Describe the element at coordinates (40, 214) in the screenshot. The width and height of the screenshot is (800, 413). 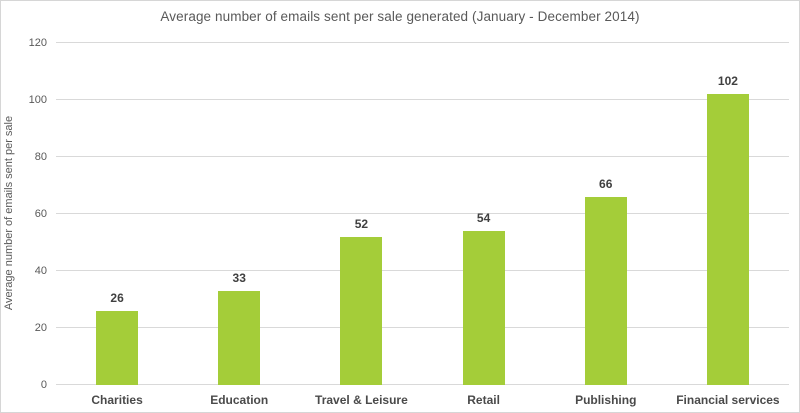
I see `y-tick-label: 60` at that location.